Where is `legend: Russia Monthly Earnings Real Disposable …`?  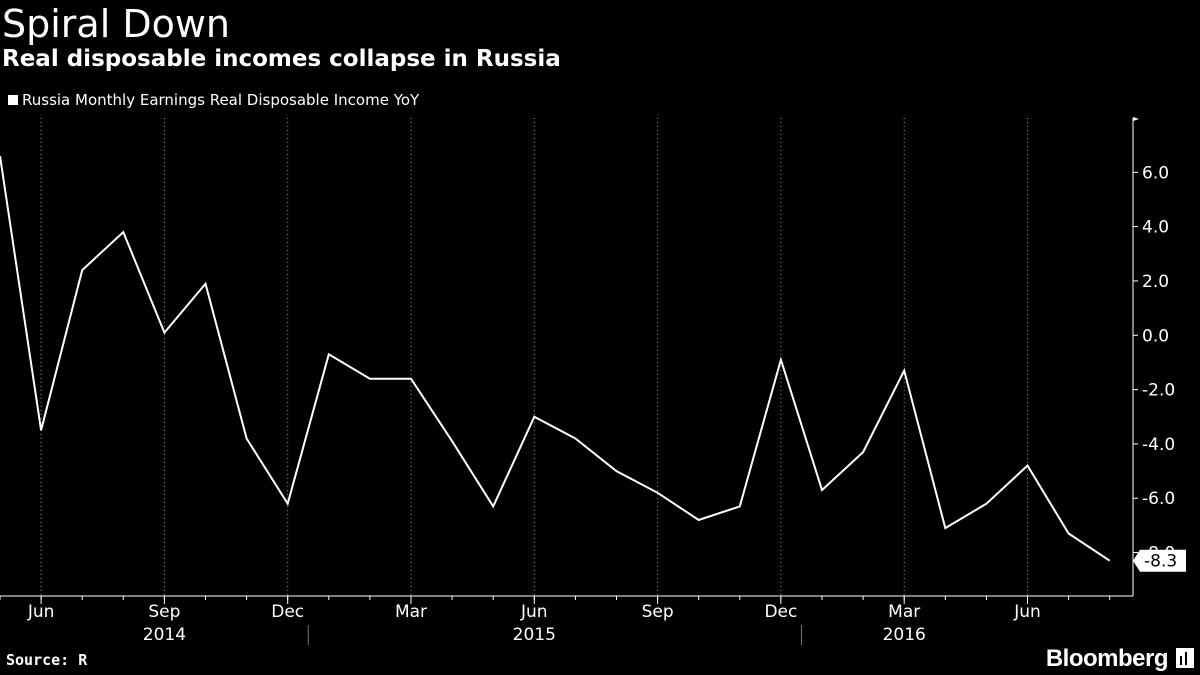
legend: Russia Monthly Earnings Real Disposable … is located at coordinates (213, 100).